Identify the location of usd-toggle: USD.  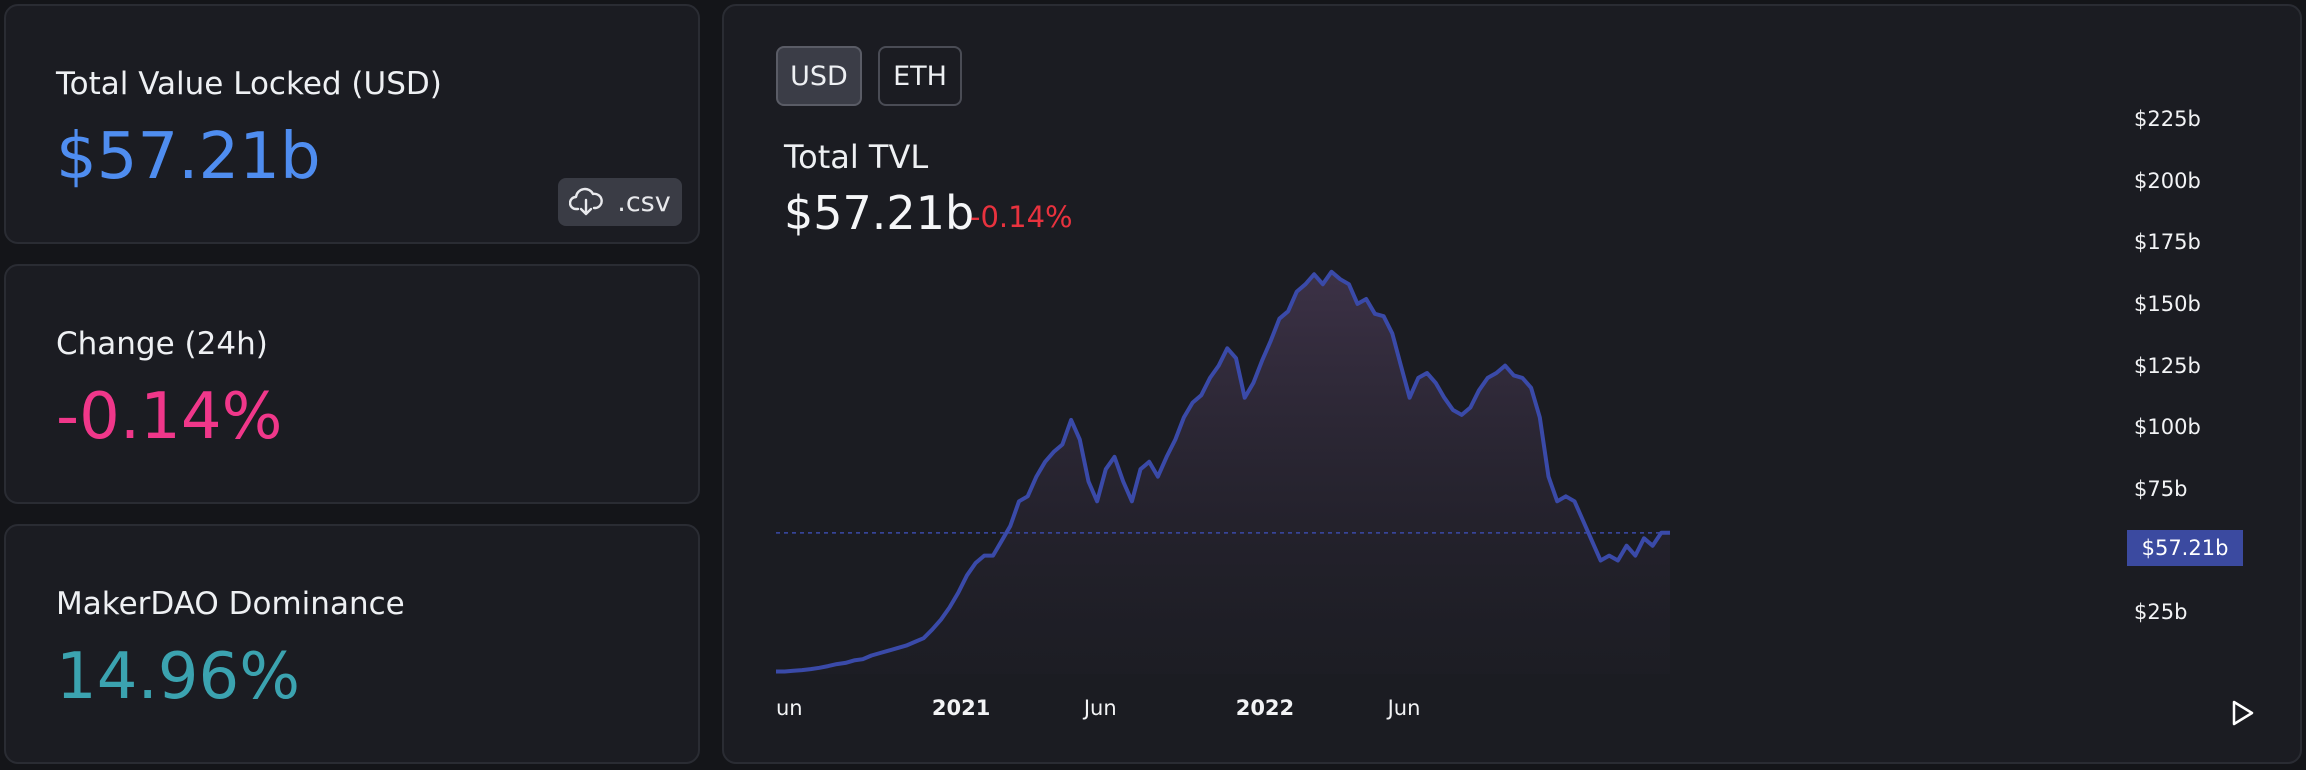
(819, 76).